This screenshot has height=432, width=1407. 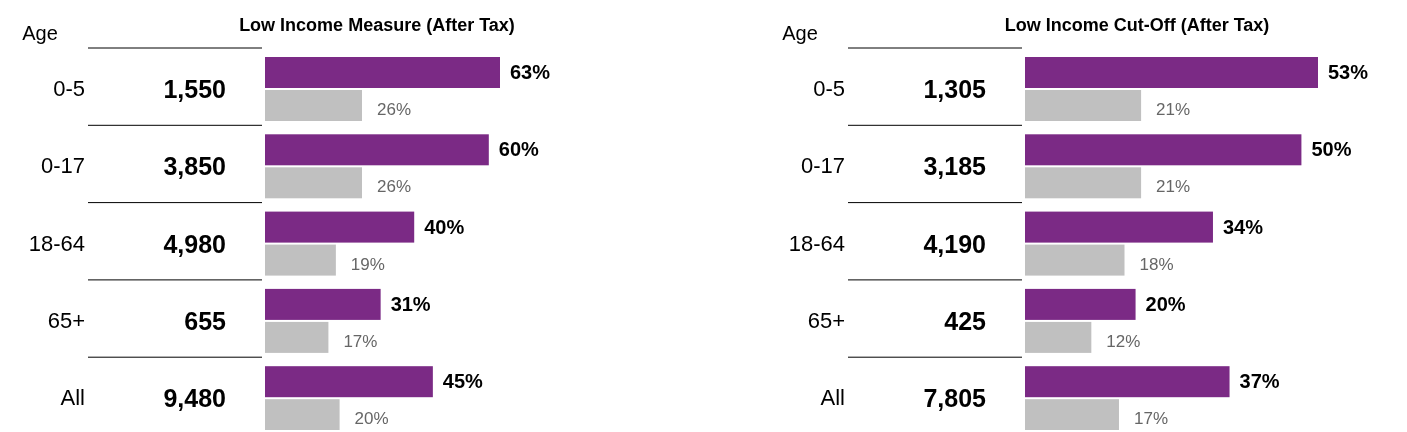 I want to click on text: 655, so click(x=205, y=320).